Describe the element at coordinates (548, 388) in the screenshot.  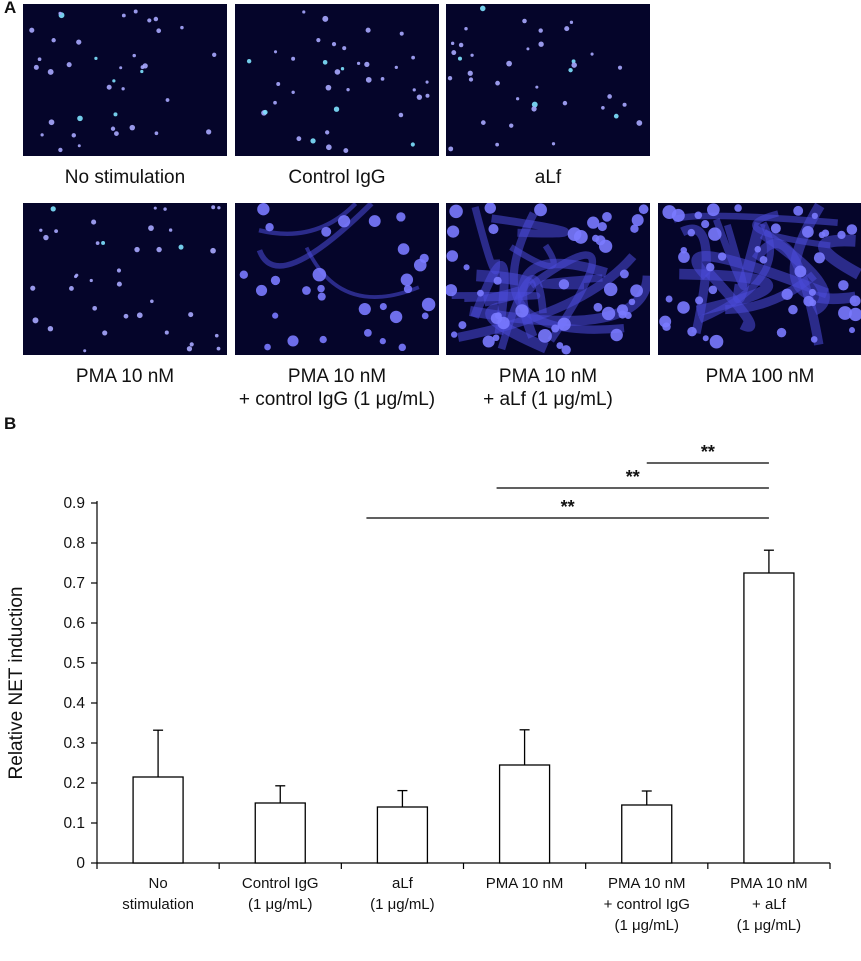
I see `micrograph-caption-6: PMA 10 nM + aLf (1 μg/mL)` at that location.